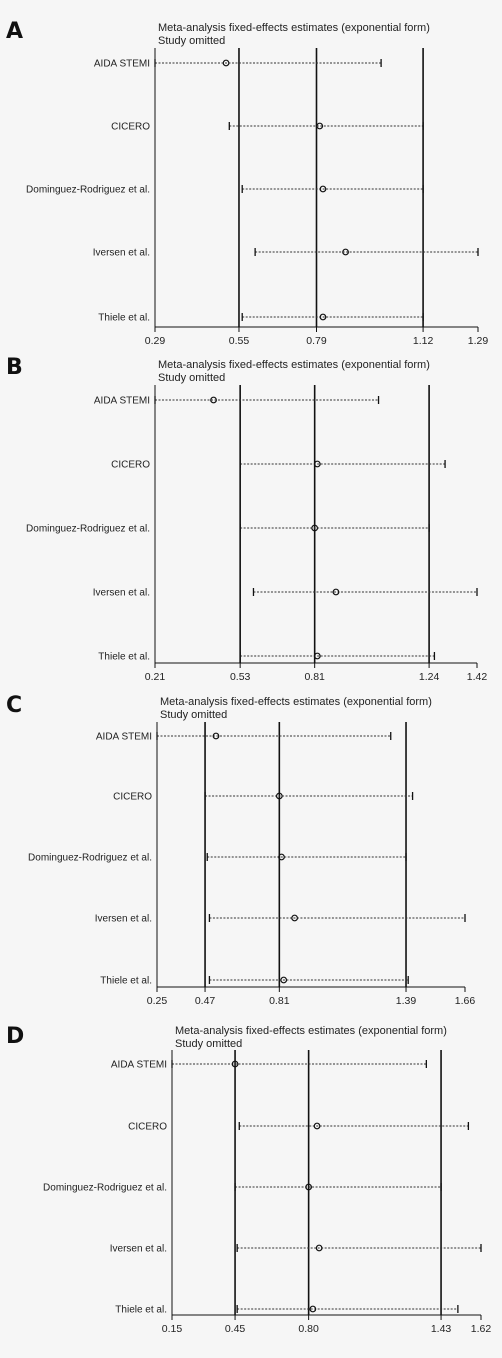  What do you see at coordinates (14, 31) in the screenshot?
I see `panel-letter: A` at bounding box center [14, 31].